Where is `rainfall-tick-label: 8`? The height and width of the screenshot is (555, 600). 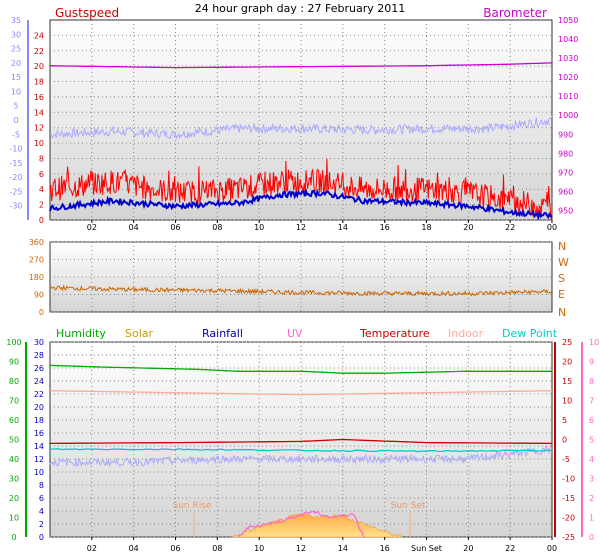 rainfall-tick-label: 8 is located at coordinates (41, 485).